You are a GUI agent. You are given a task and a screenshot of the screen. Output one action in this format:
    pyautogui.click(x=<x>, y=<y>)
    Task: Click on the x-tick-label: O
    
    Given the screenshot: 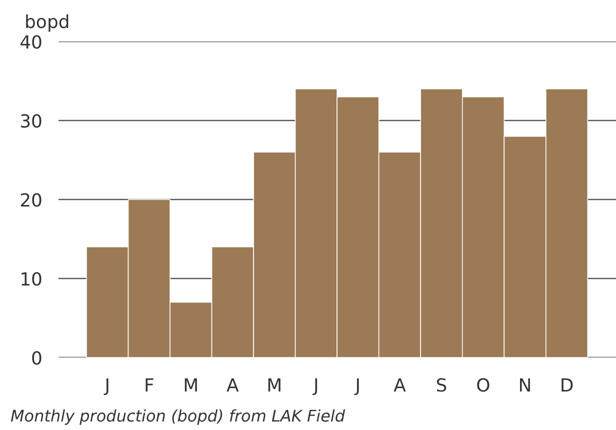 What is the action you would take?
    pyautogui.click(x=483, y=386)
    